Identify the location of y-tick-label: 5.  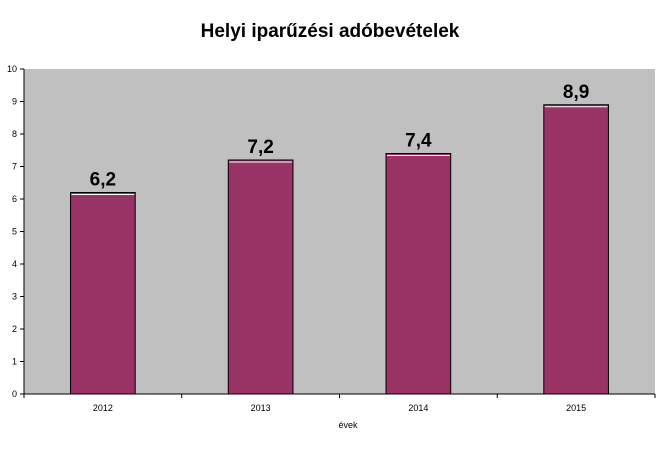
(14, 232).